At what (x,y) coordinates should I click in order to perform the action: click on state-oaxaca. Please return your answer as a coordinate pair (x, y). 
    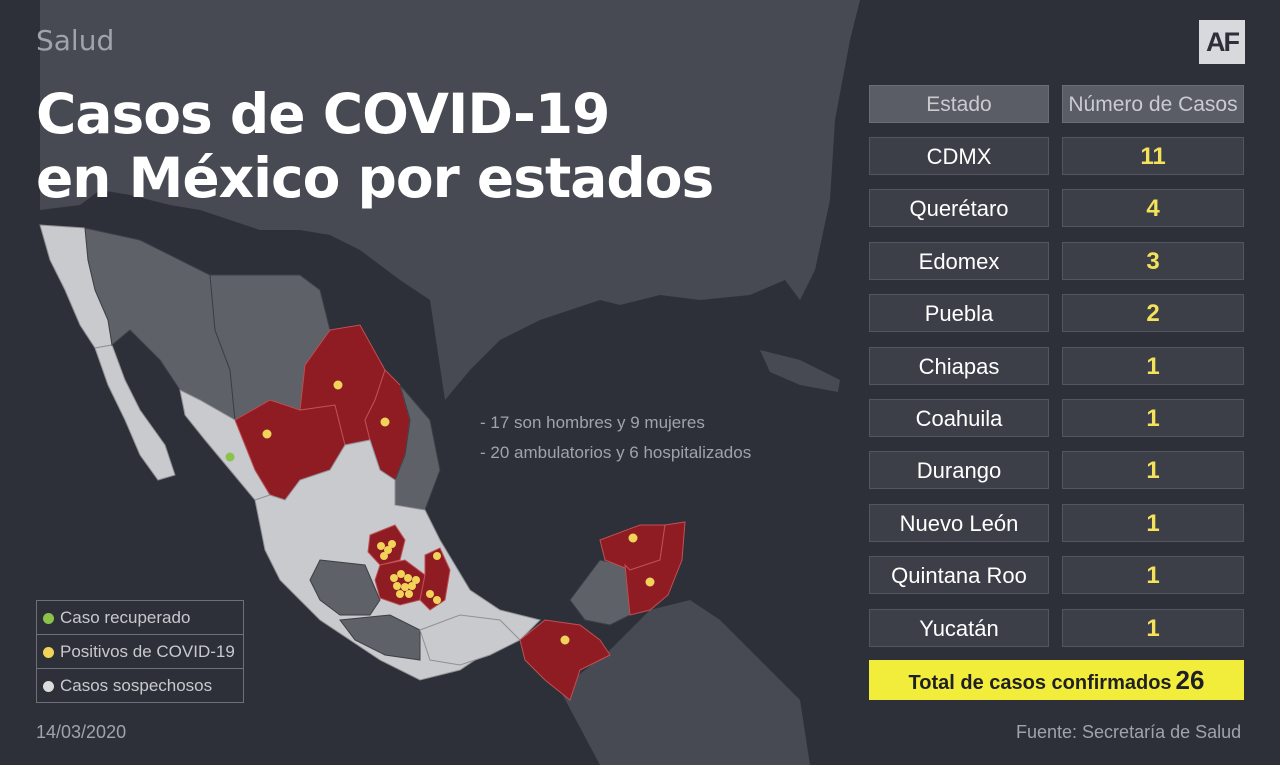
    Looking at the image, I should click on (470, 640).